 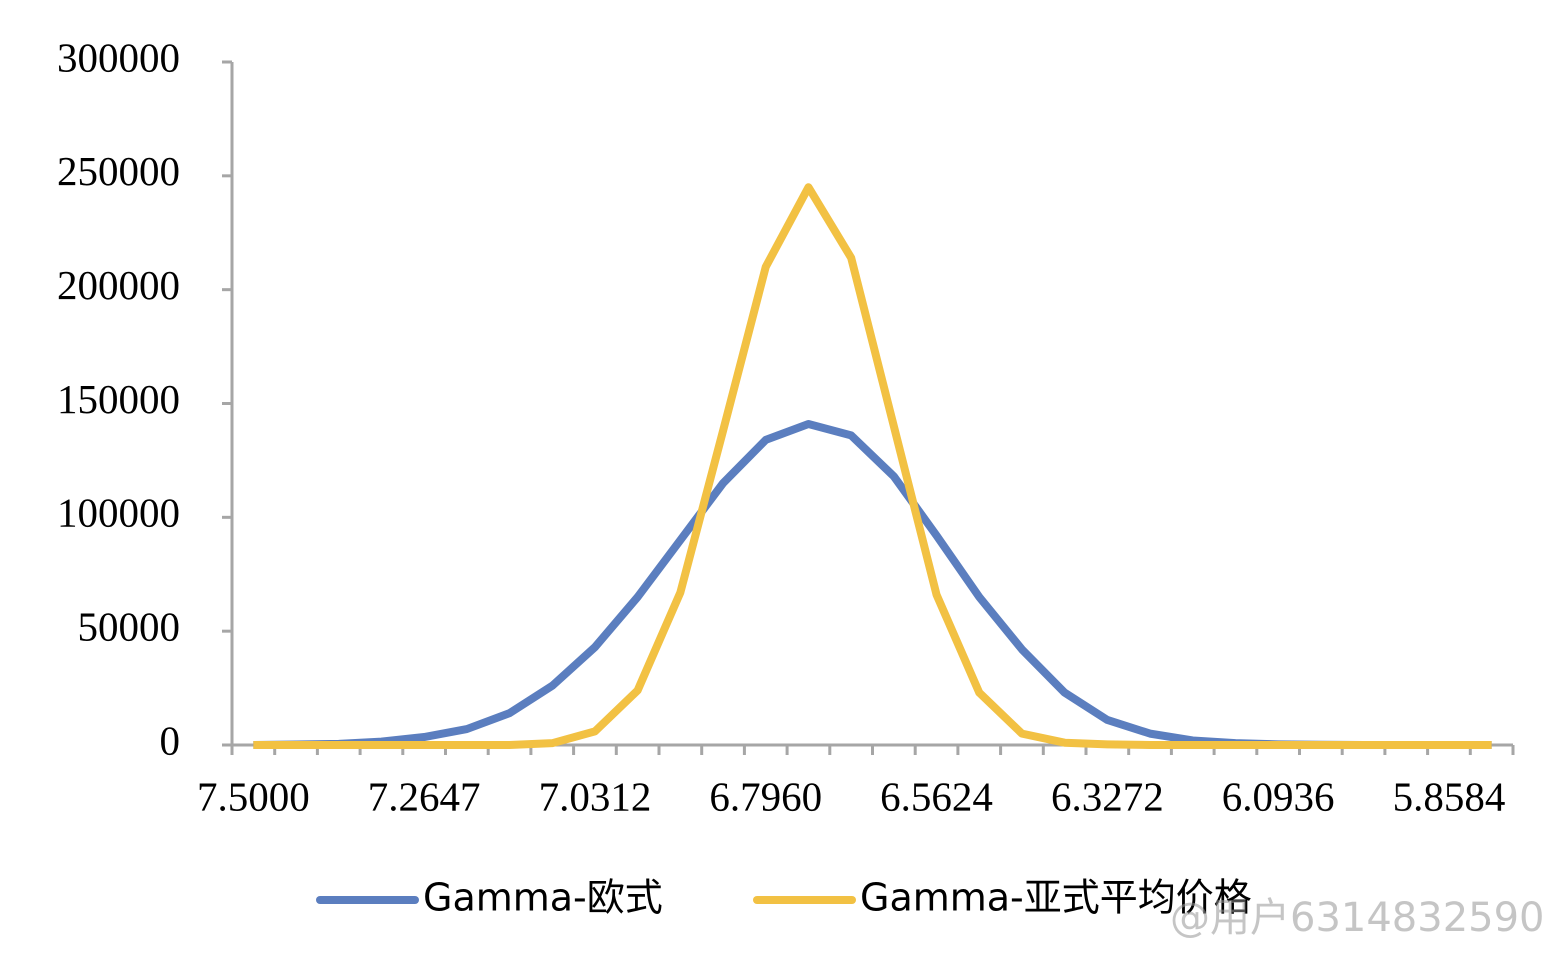 What do you see at coordinates (765, 796) in the screenshot?
I see `x-tick-label: 6.7960` at bounding box center [765, 796].